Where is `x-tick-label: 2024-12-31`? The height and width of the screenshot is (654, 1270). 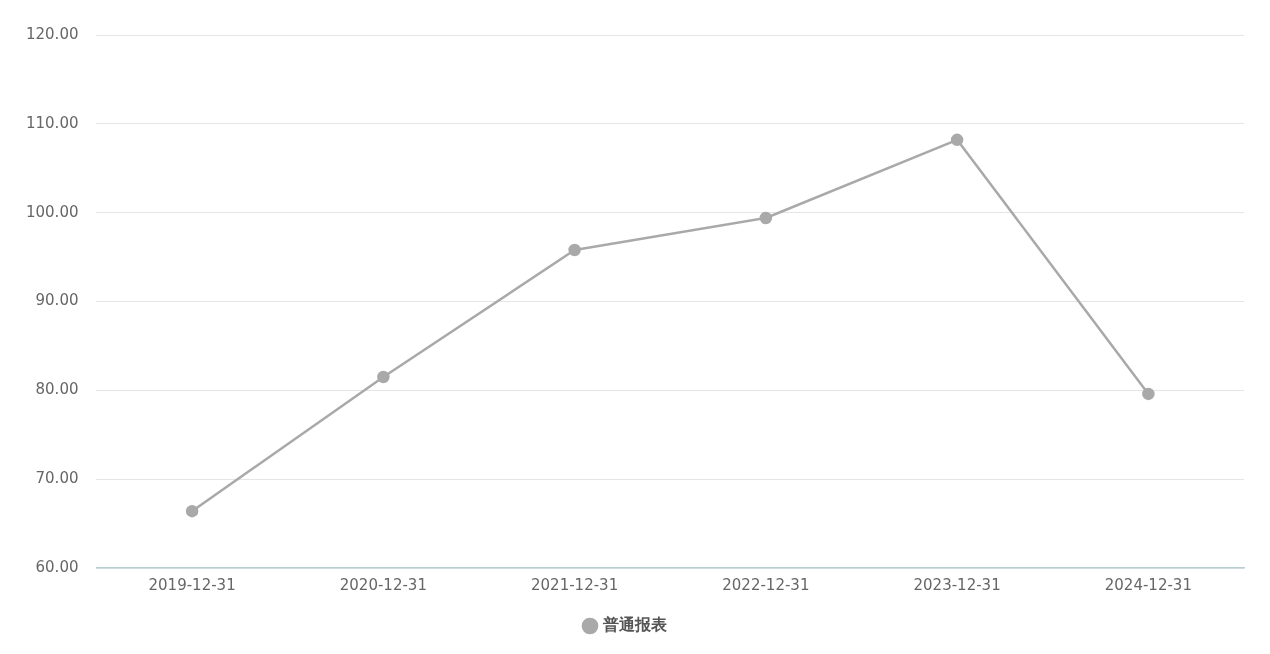
x-tick-label: 2024-12-31 is located at coordinates (1148, 584).